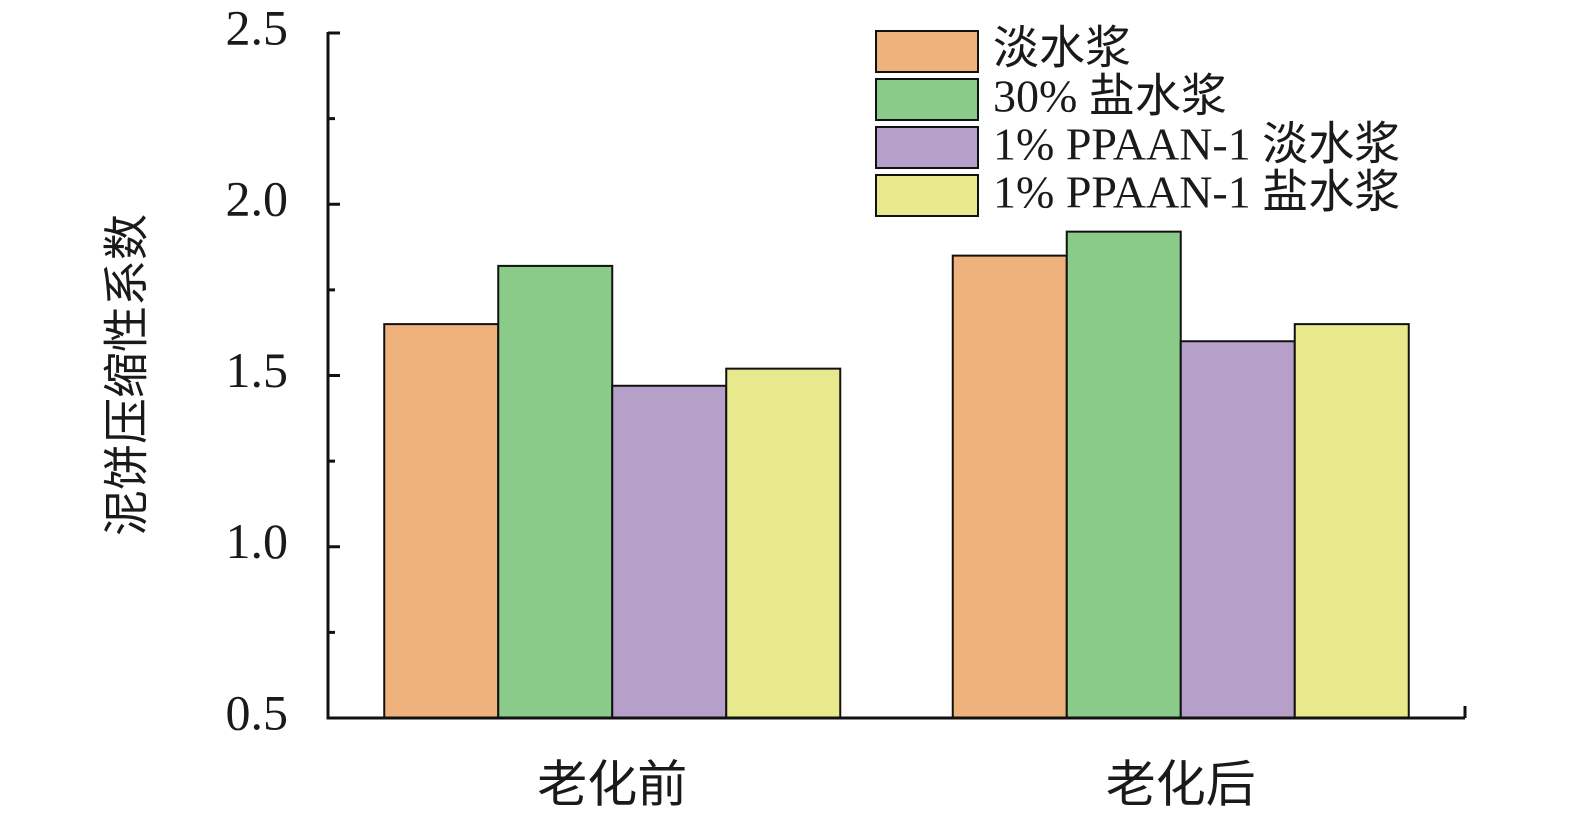 This screenshot has width=1575, height=830. I want to click on legend-label: 30% 盐水浆, so click(1110, 96).